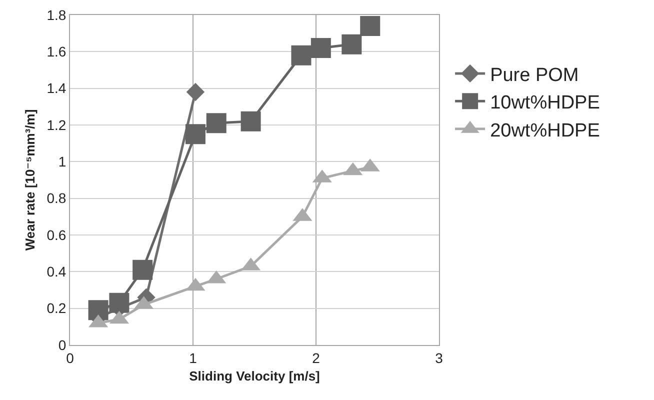 The image size is (654, 400). Describe the element at coordinates (56, 272) in the screenshot. I see `y-tick-label: 0.4` at that location.